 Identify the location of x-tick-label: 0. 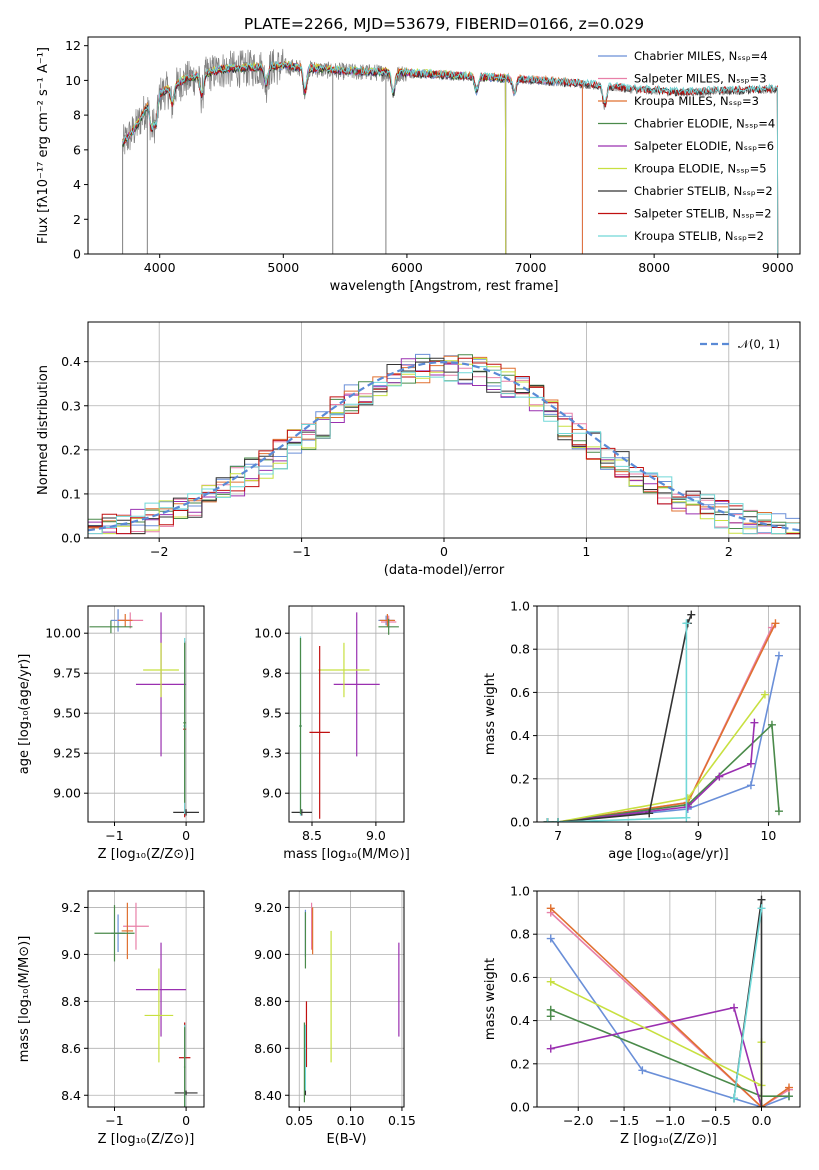
(444, 551).